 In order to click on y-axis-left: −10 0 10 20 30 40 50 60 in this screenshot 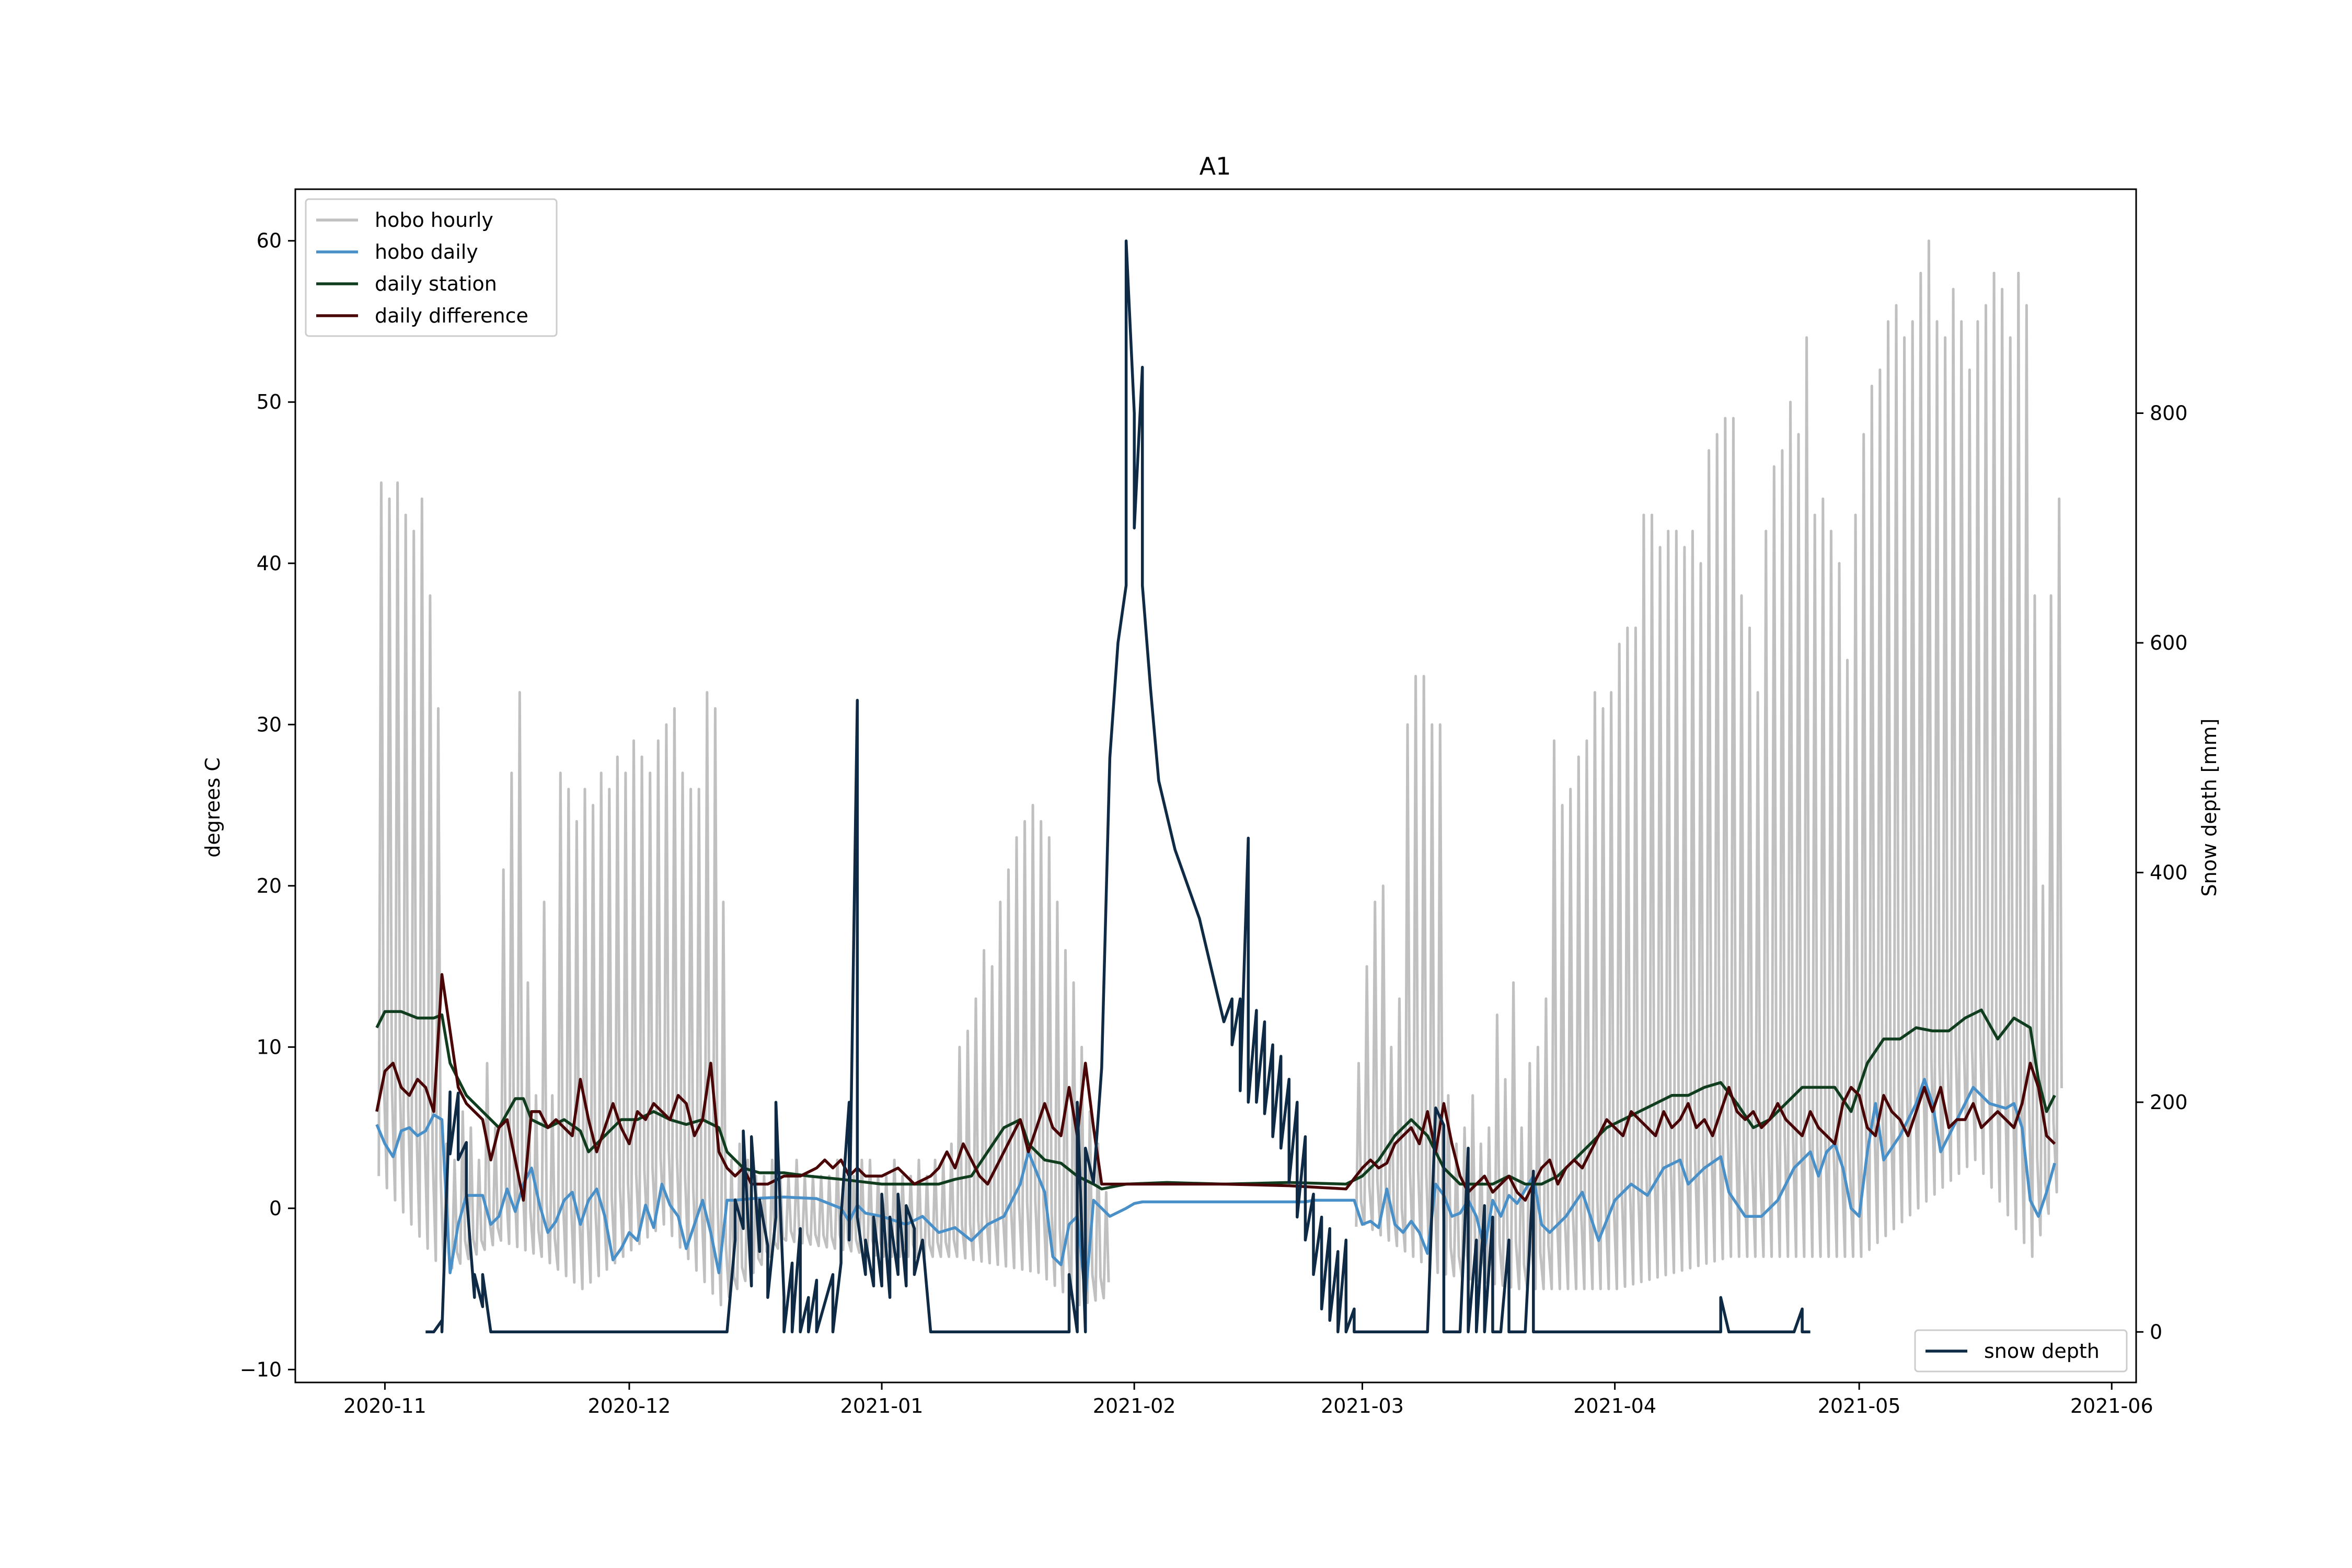, I will do `click(267, 805)`.